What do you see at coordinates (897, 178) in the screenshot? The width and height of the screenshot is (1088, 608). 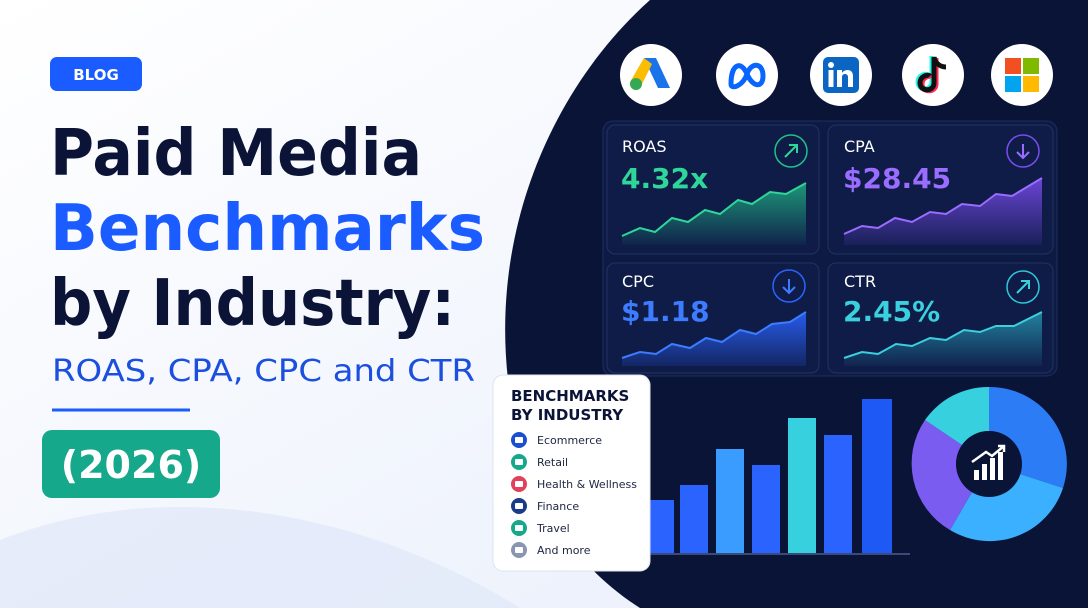 I see `metric-value: $28.45` at bounding box center [897, 178].